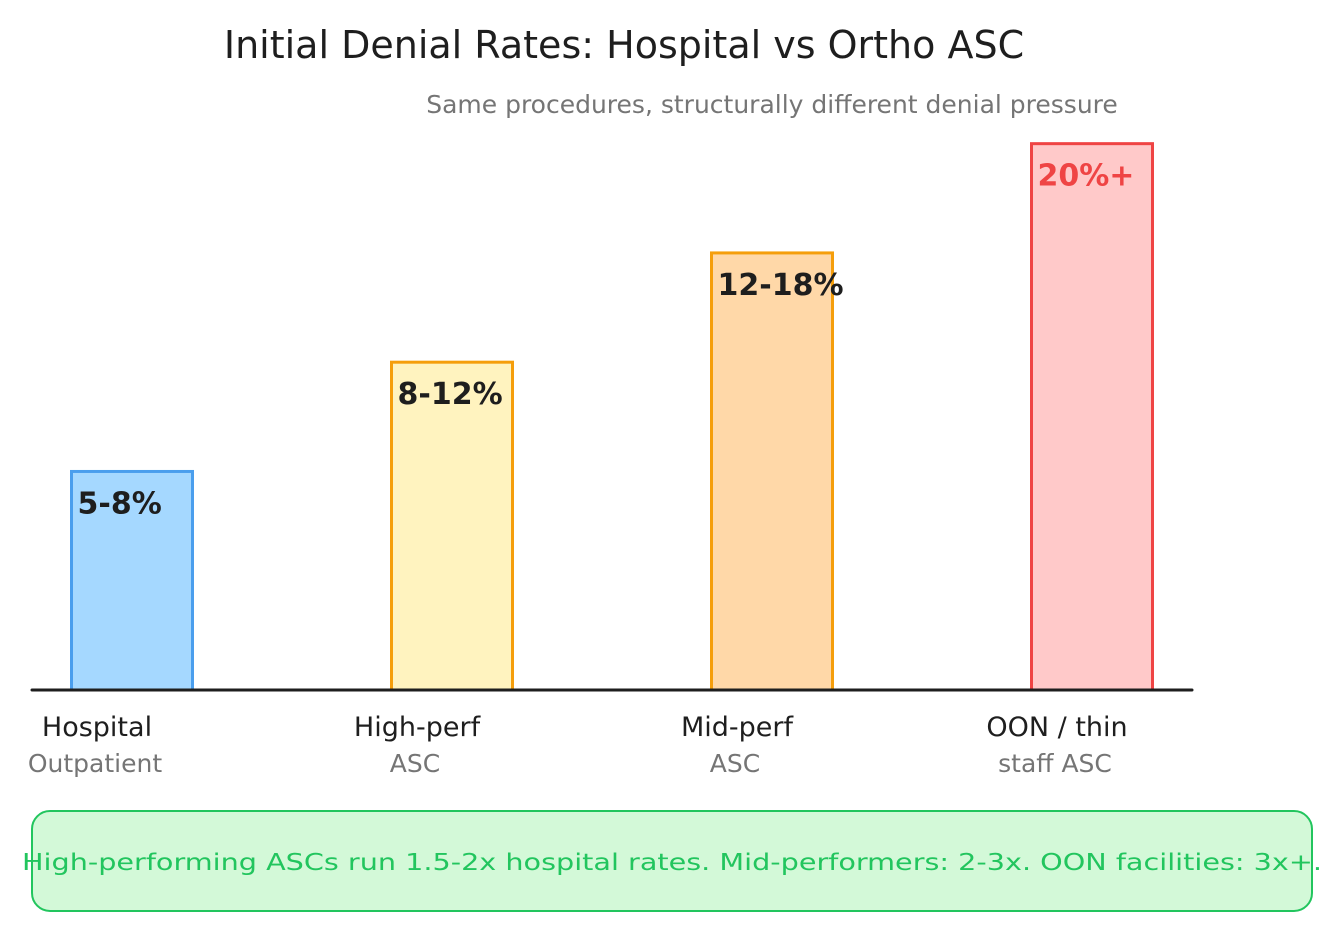 The width and height of the screenshot is (1332, 931). I want to click on category-sublabel-3: ASC, so click(735, 763).